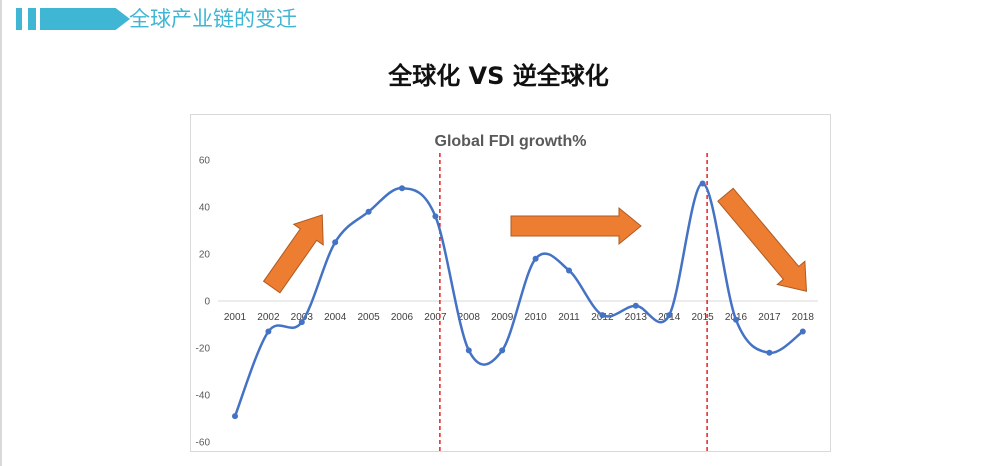 This screenshot has height=466, width=997. Describe the element at coordinates (302, 317) in the screenshot. I see `x-tick-label: 2003` at that location.